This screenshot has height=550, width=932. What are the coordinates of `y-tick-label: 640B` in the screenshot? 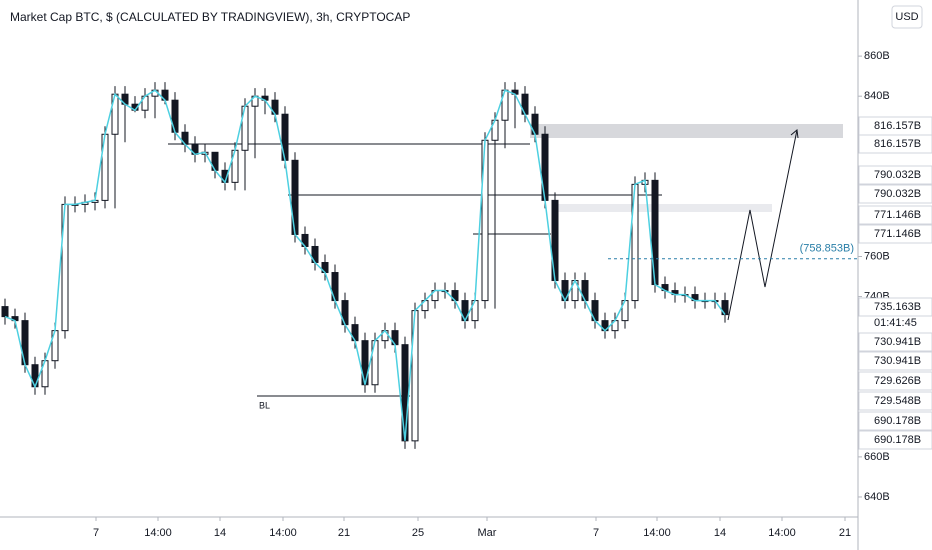 It's located at (877, 497).